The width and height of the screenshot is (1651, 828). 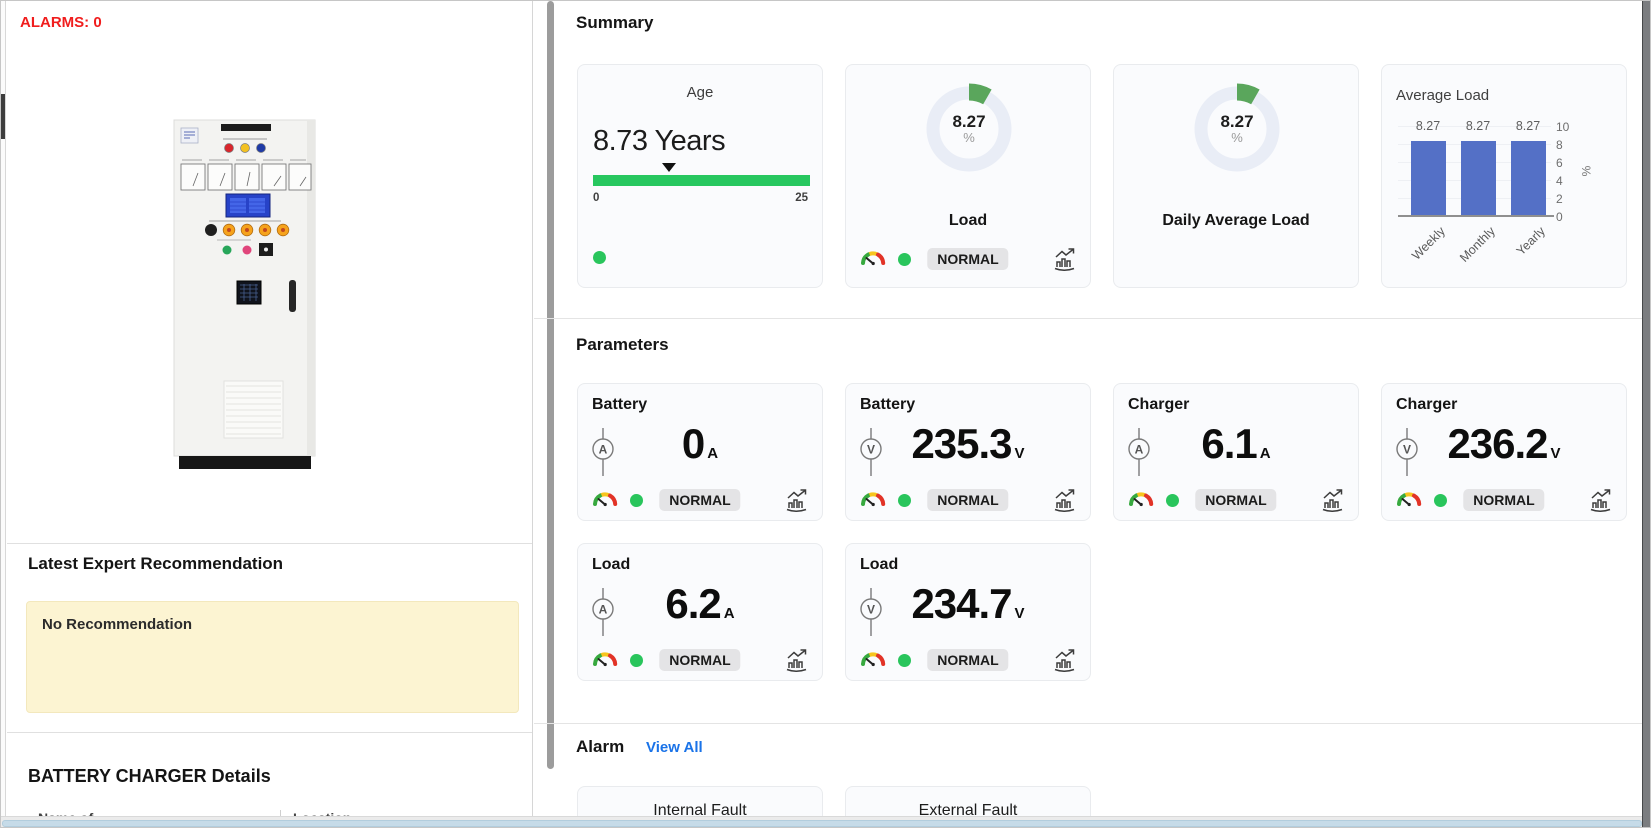 I want to click on daily-average-load-donut-chart: 8.27 %, so click(x=1237, y=129).